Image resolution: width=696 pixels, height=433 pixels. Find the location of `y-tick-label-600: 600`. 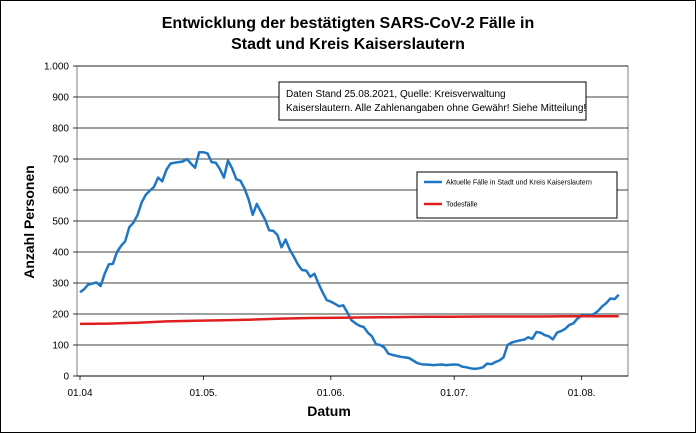

y-tick-label-600: 600 is located at coordinates (60, 191).